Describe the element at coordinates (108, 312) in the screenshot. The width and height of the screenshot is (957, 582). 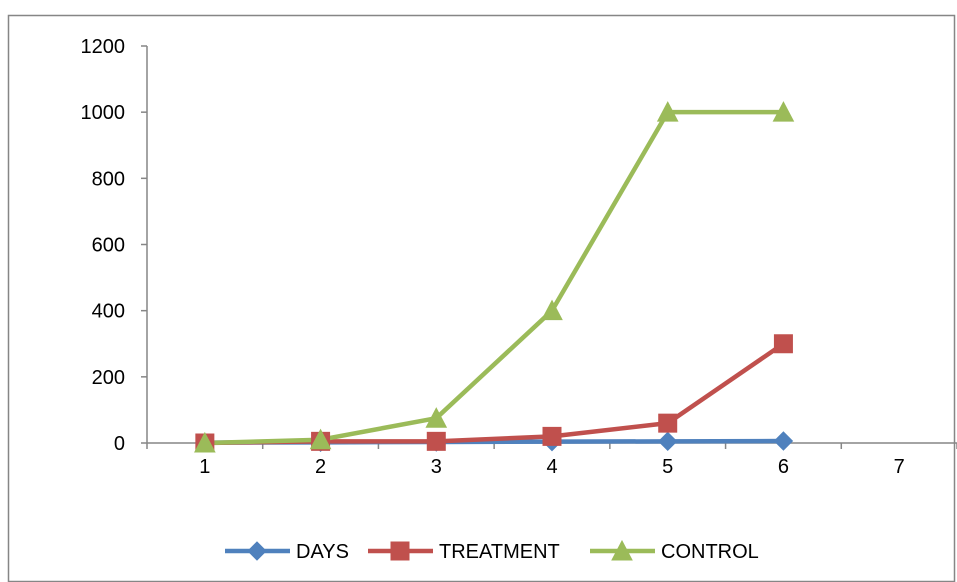
I see `y-tick-label: 400` at that location.